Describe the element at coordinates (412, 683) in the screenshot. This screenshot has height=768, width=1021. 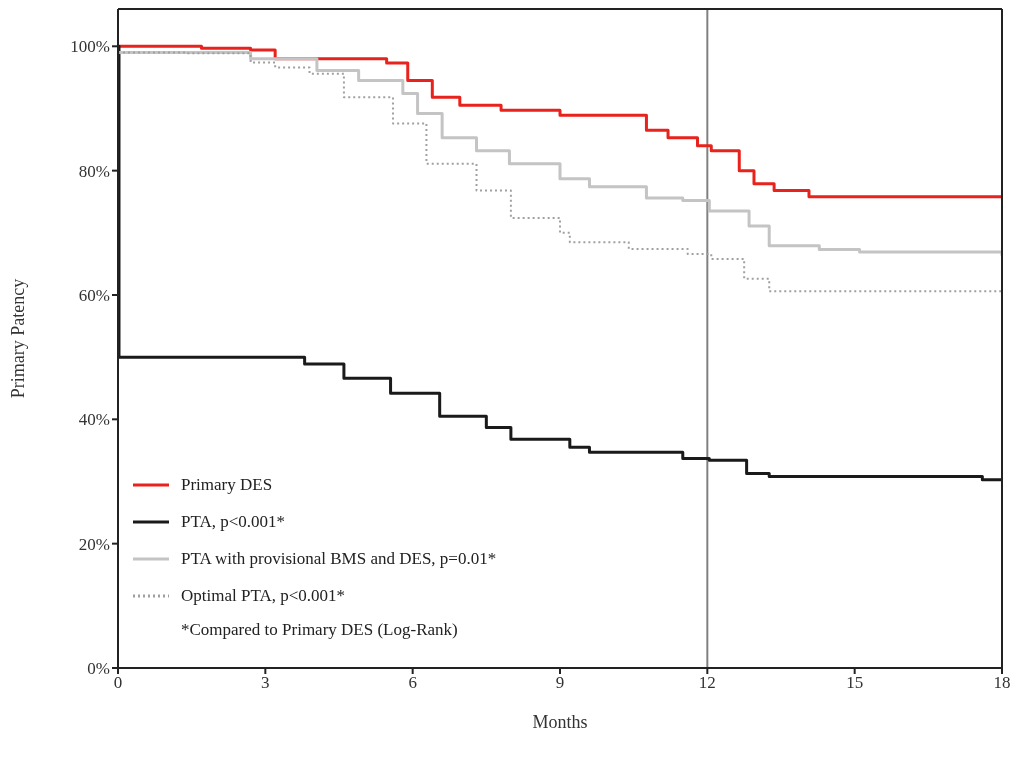
I see `x-tick-label: 6` at that location.